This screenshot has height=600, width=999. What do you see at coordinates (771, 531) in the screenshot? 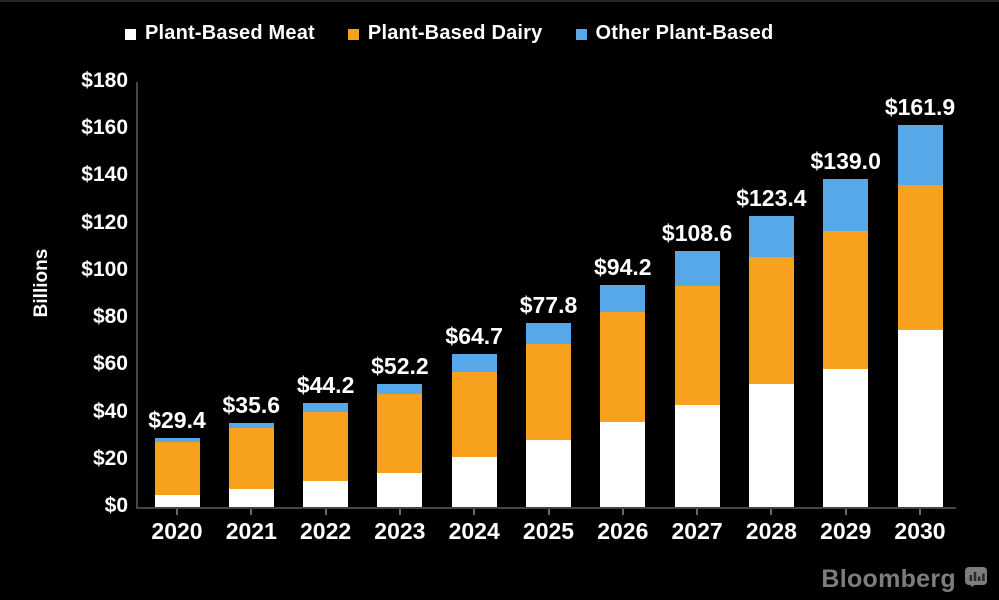
I see `x-tick-label: 2028` at bounding box center [771, 531].